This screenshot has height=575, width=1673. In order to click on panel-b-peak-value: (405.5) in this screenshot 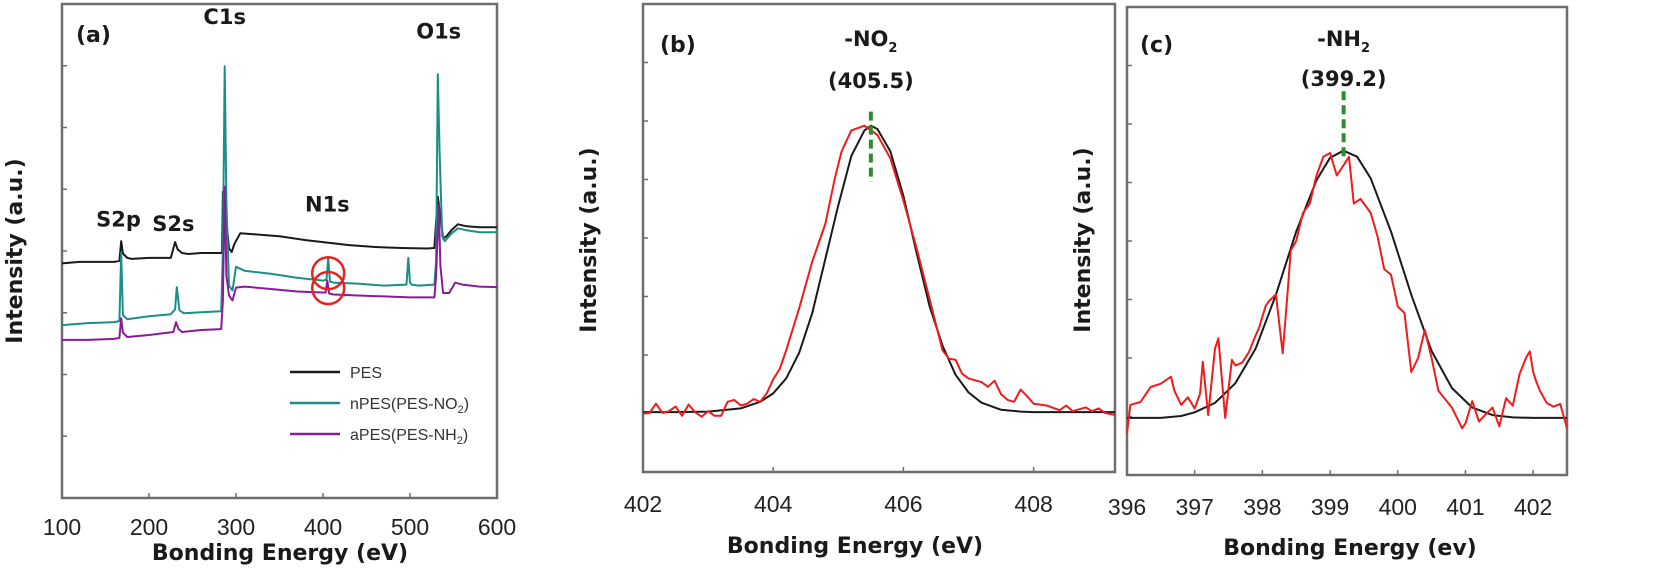, I will do `click(871, 81)`.